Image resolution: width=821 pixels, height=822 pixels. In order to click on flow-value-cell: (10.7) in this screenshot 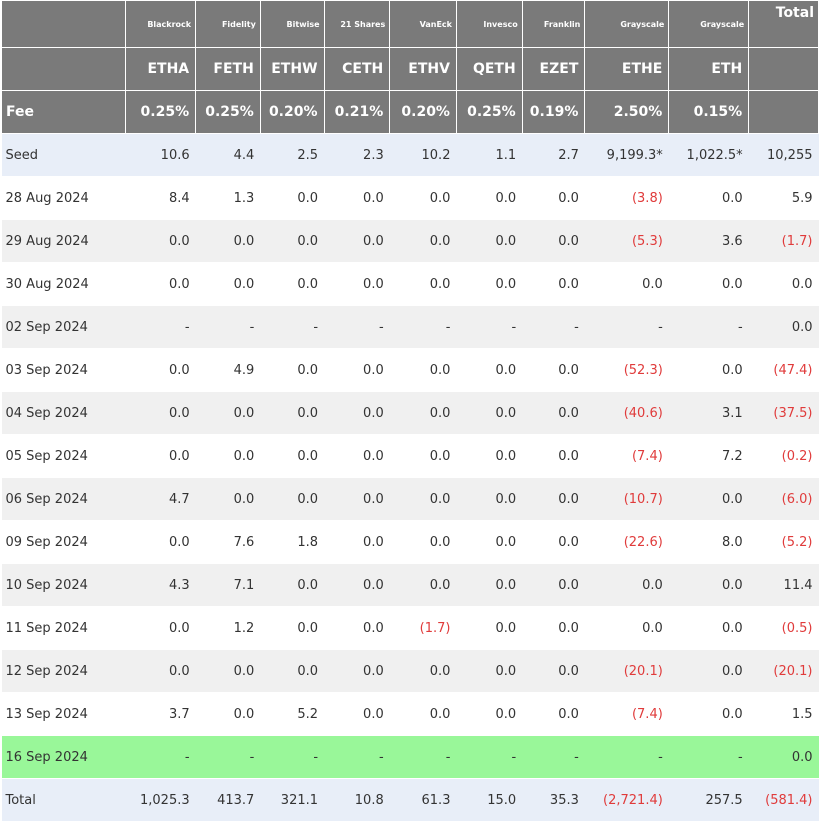, I will do `click(626, 499)`.